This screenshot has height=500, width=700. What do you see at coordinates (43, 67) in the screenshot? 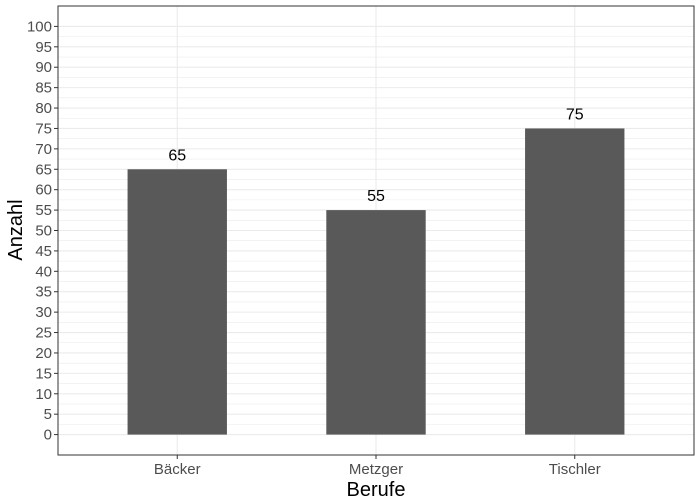
I see `y-tick-label: 90` at bounding box center [43, 67].